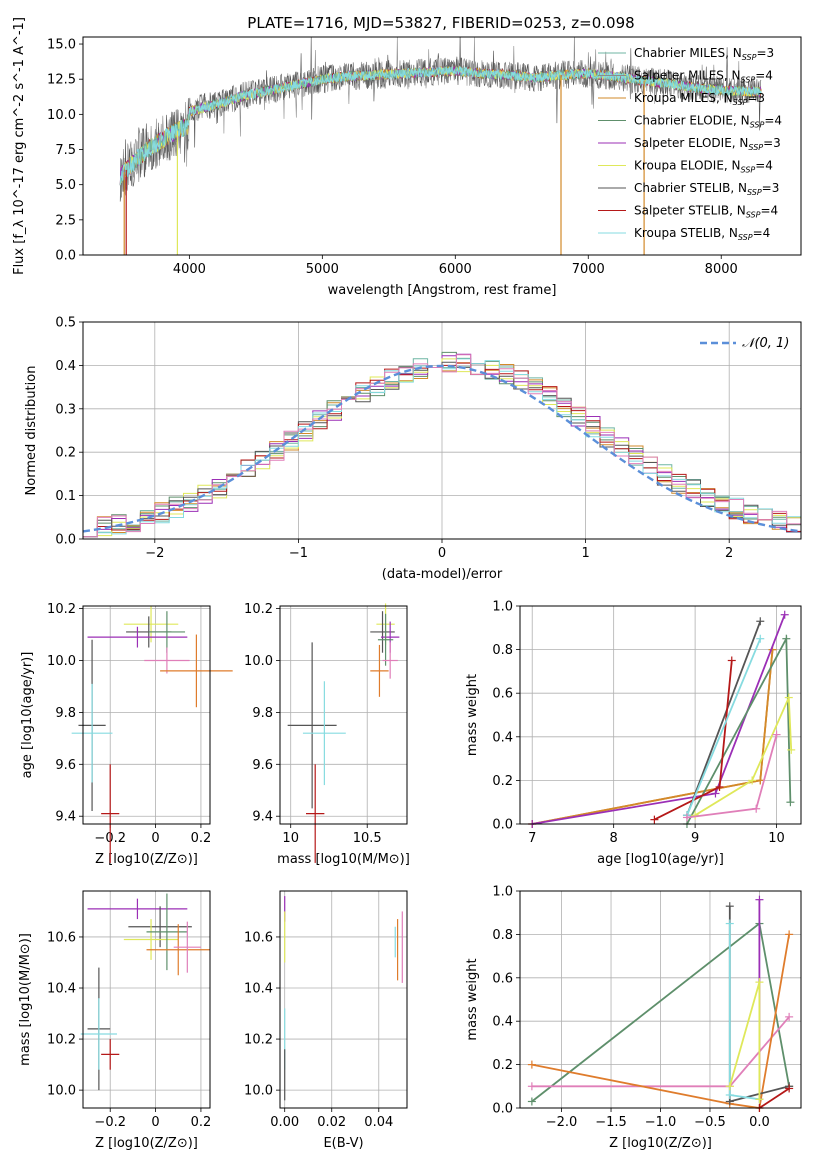 Image resolution: width=819 pixels, height=1170 pixels. I want to click on legend-label: Chabrier STELIB, NSSP=3, so click(706, 189).